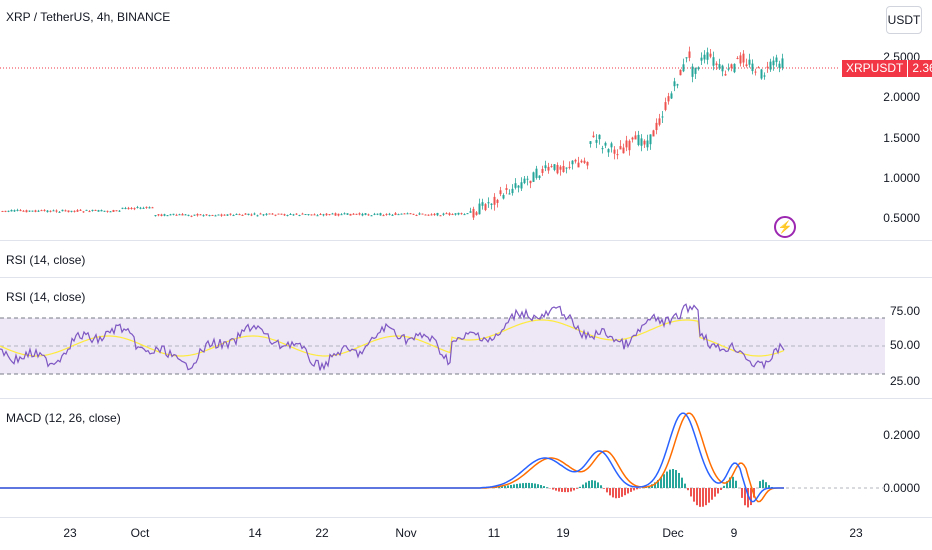 The image size is (932, 550). I want to click on price-axis-label: 1.5000, so click(901, 138).